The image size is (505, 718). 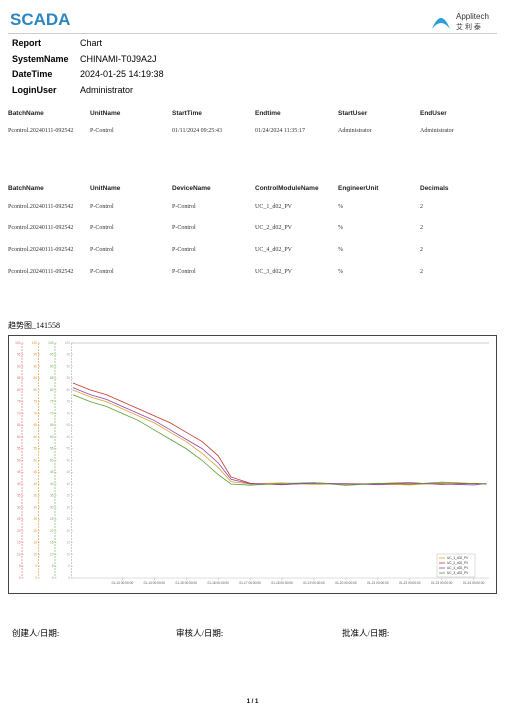 I want to click on x-tick-label: 01-17 00:00:00, so click(x=250, y=583).